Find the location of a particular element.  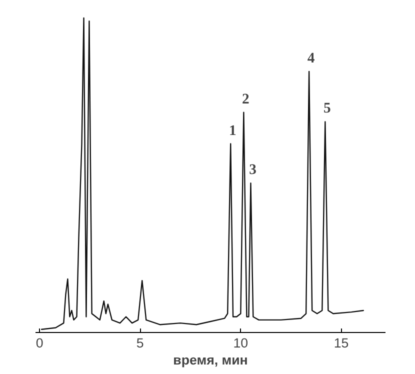

x-tick-label: 15 is located at coordinates (341, 343).